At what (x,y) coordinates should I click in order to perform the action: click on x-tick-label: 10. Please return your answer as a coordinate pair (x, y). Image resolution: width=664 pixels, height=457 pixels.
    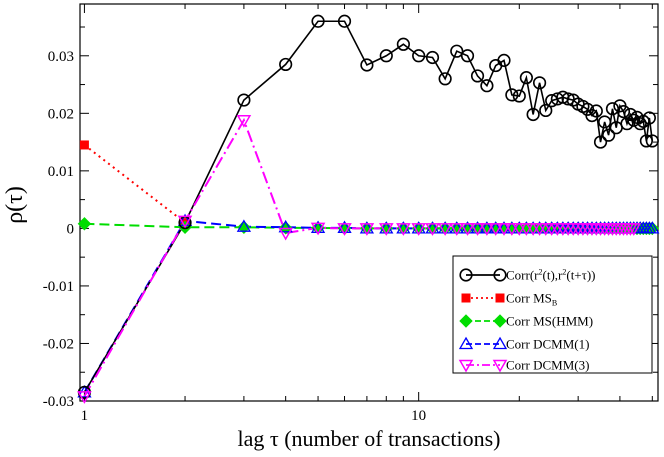
    Looking at the image, I should click on (418, 416).